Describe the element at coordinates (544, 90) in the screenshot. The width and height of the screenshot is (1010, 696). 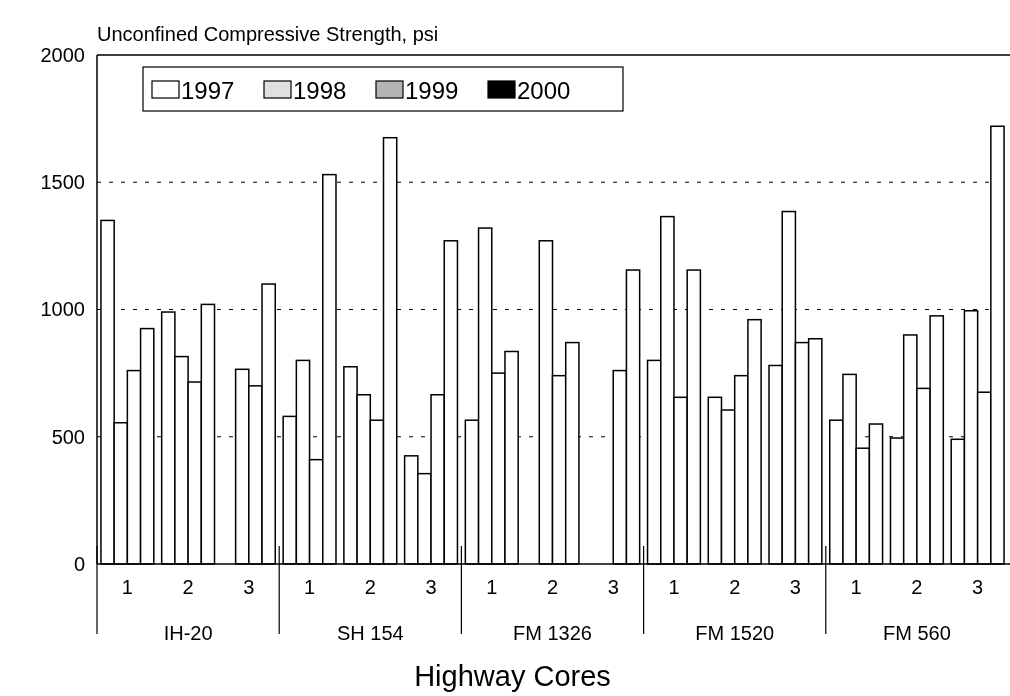
I see `legend-label: 2000` at that location.